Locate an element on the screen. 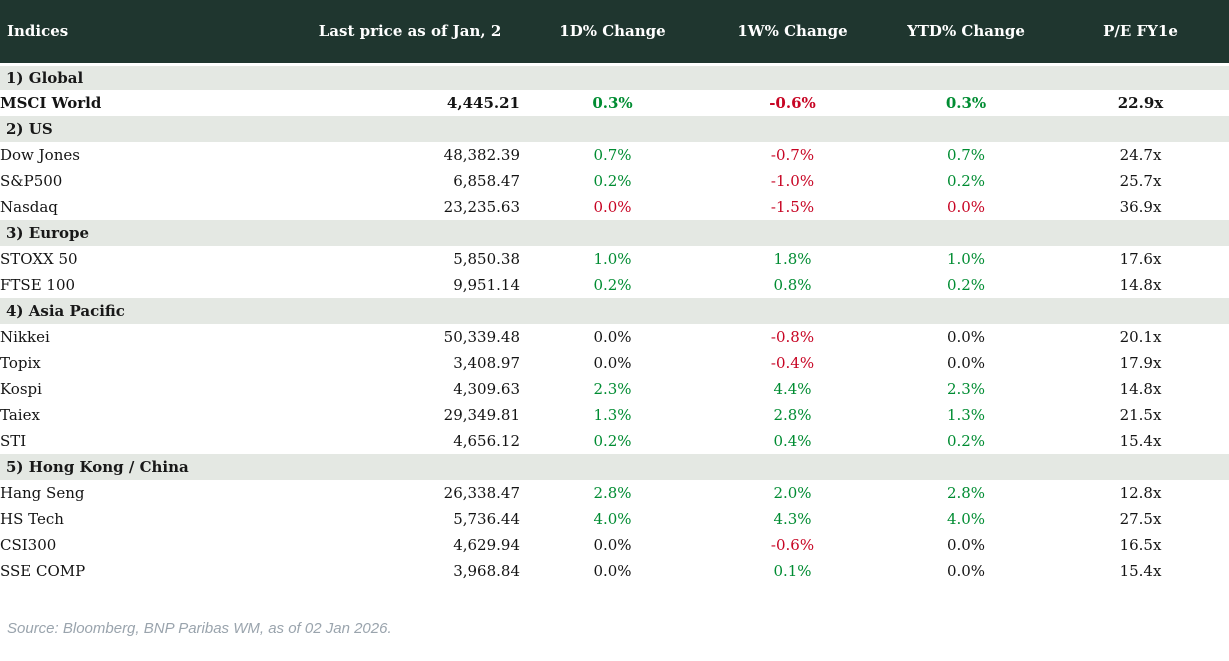 This screenshot has width=1229, height=661. change-1w: 4.3% is located at coordinates (792, 519).